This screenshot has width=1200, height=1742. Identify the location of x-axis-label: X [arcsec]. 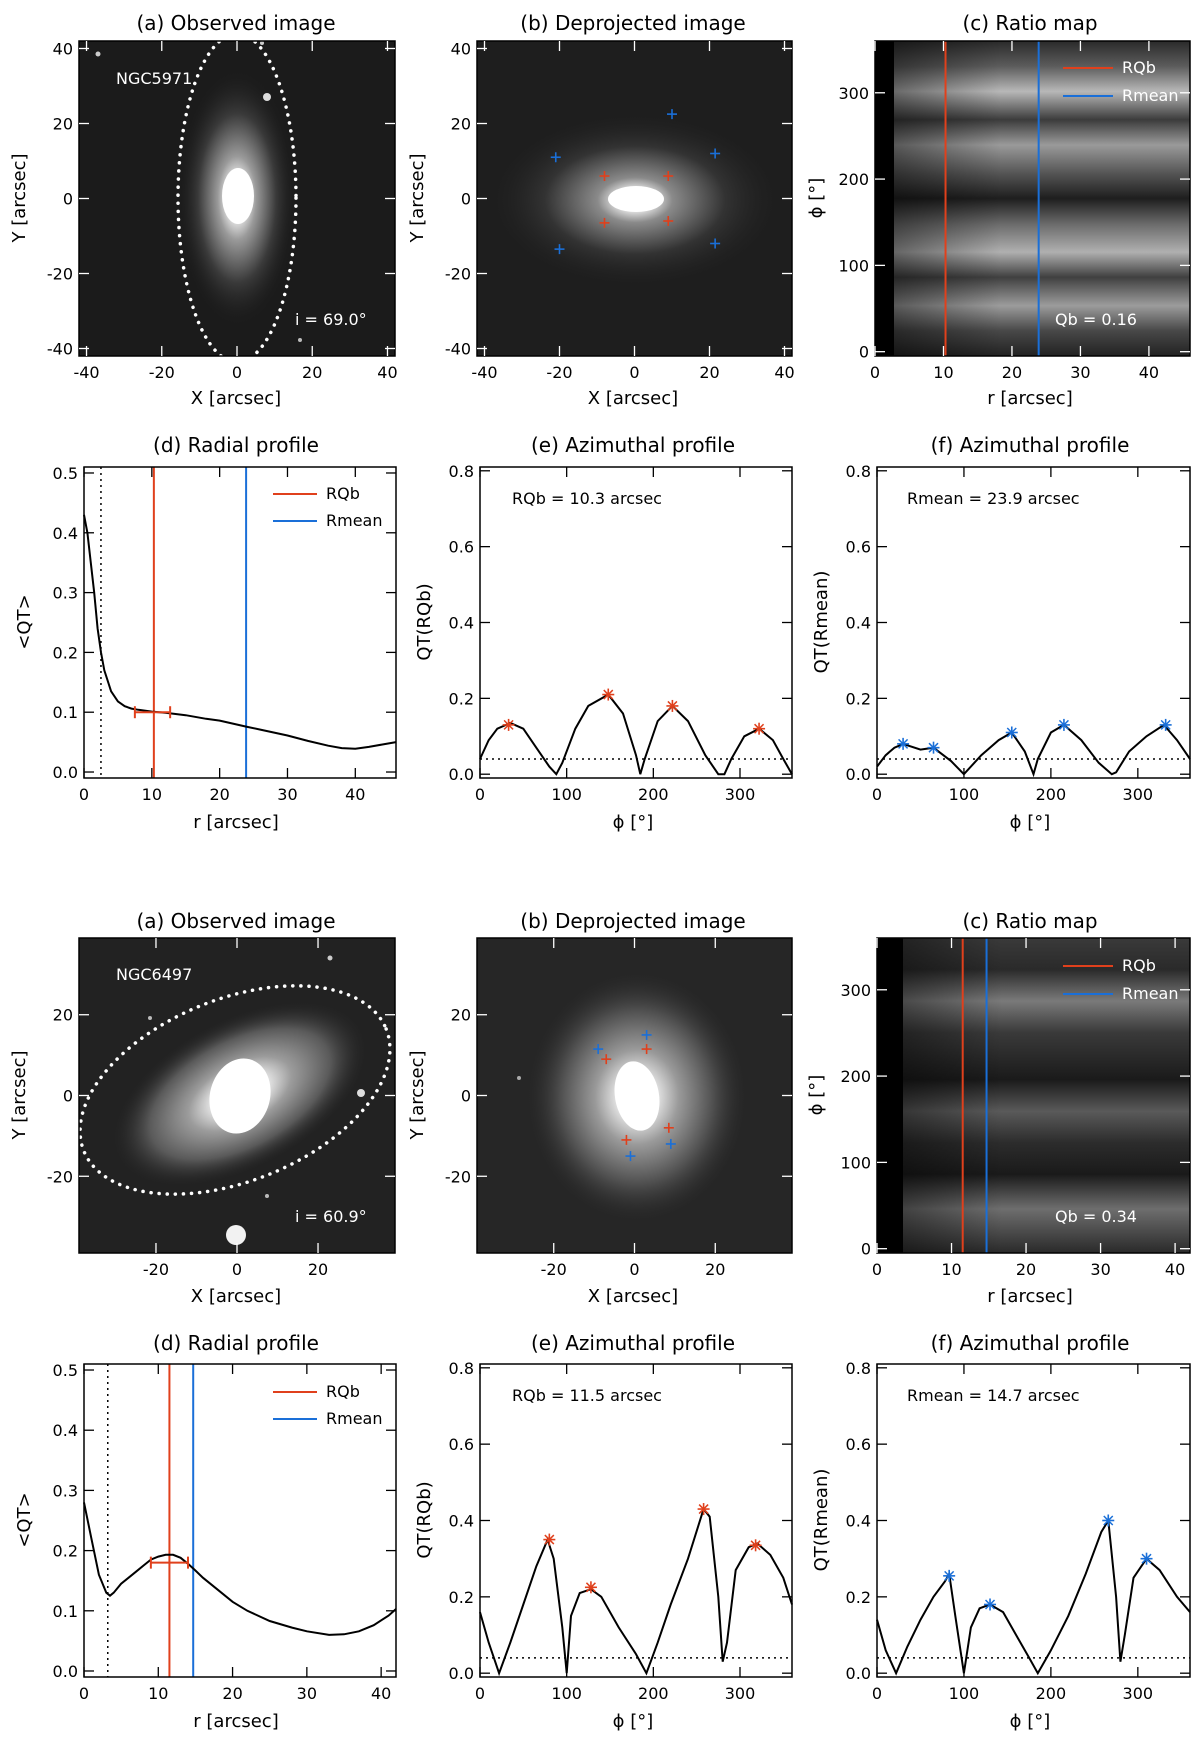
(633, 398).